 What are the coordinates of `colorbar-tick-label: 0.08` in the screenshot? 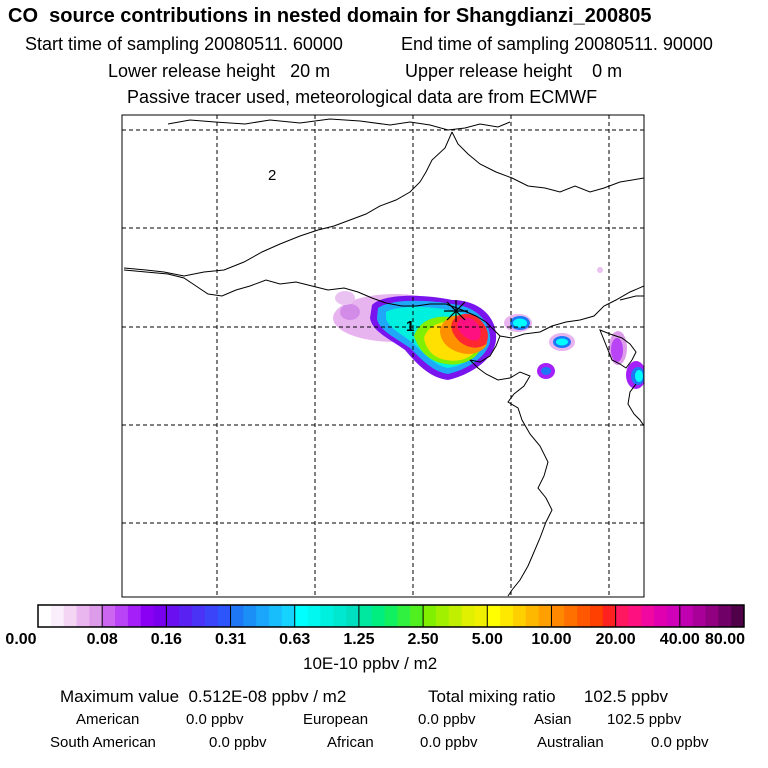 It's located at (102, 639).